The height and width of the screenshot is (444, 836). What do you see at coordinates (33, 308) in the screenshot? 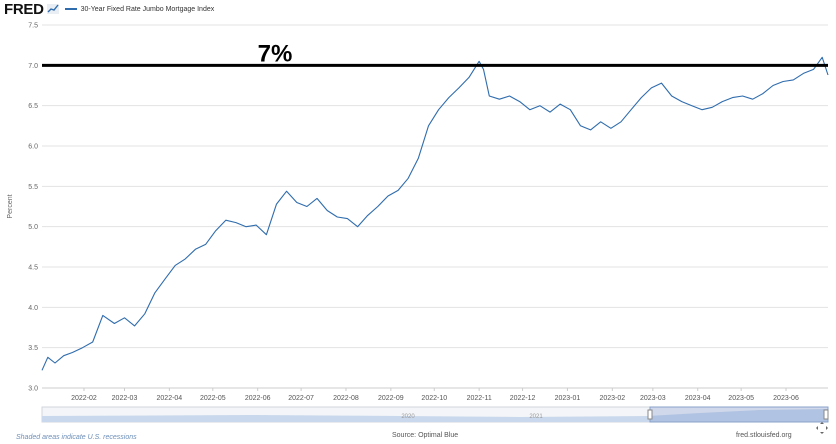
I see `y-tick-label: 4.0` at bounding box center [33, 308].